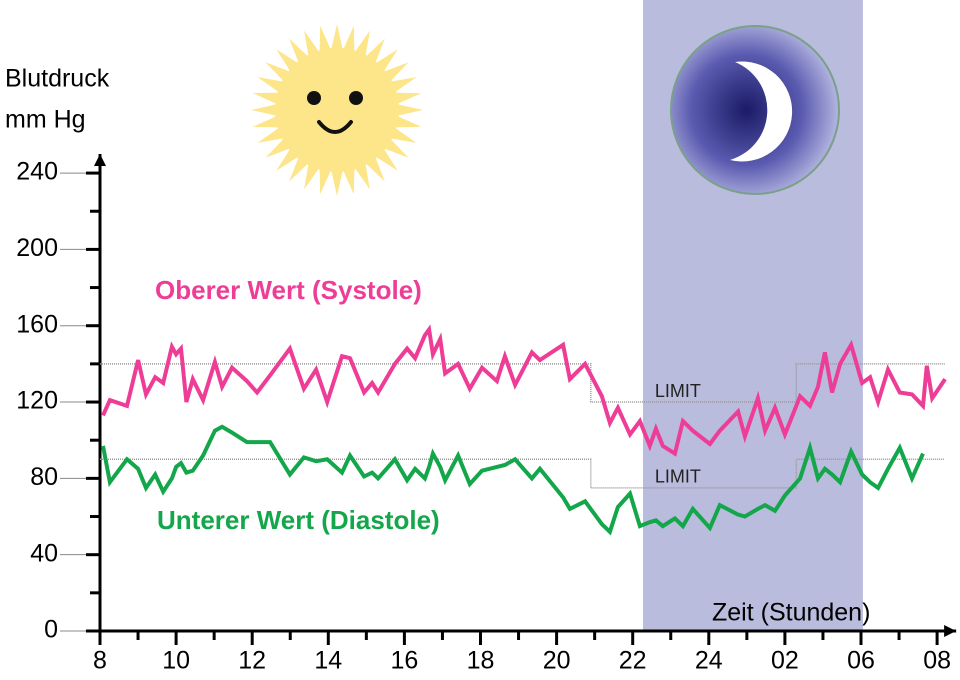 Image resolution: width=960 pixels, height=680 pixels. I want to click on x-tick-label: 18, so click(481, 661).